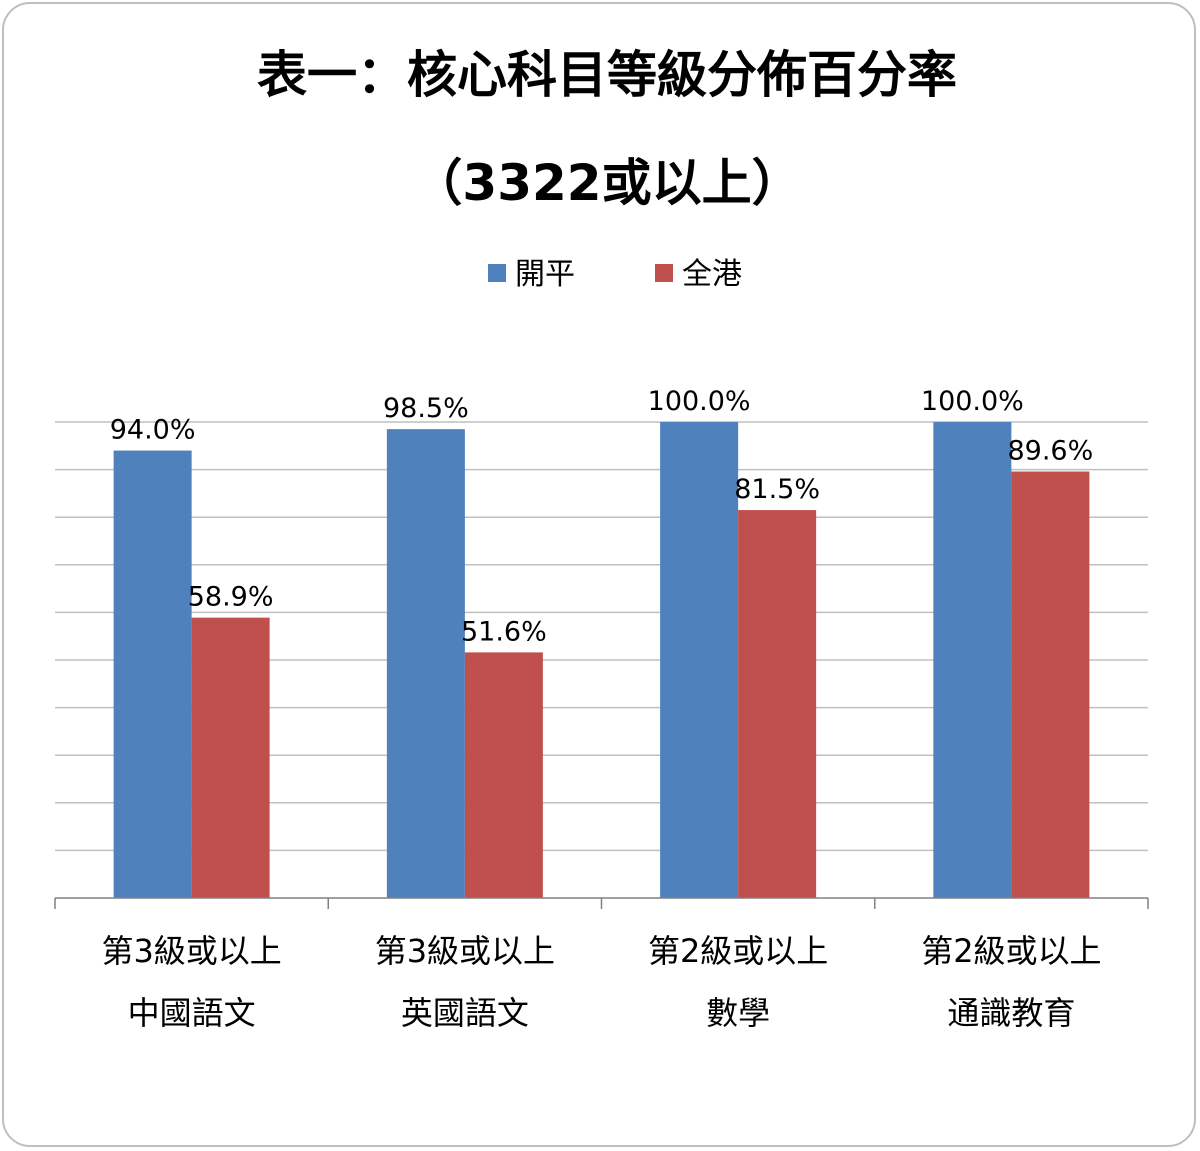 This screenshot has width=1200, height=1151. Describe the element at coordinates (504, 631) in the screenshot. I see `data-label-1-1: 51.6%` at that location.